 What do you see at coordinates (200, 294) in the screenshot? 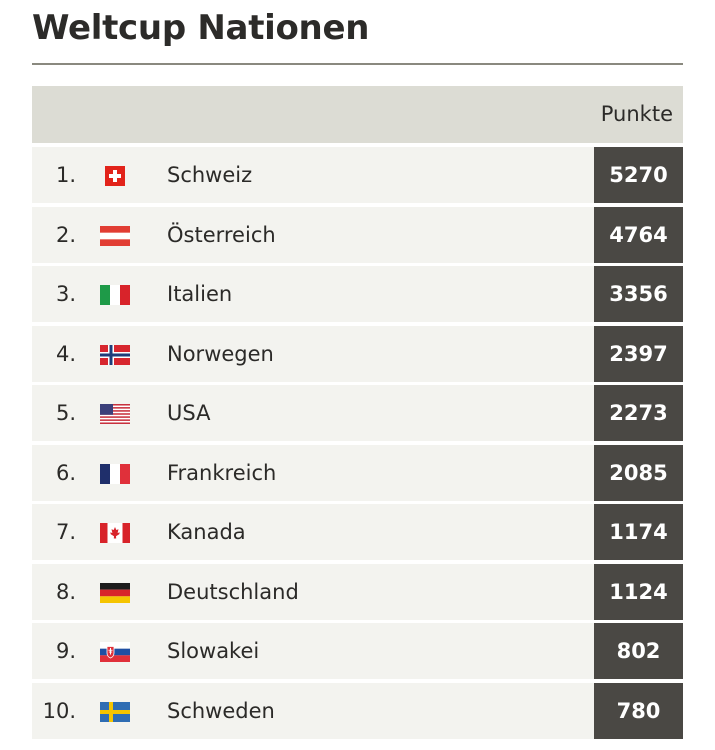
I see `country-name: Italien` at bounding box center [200, 294].